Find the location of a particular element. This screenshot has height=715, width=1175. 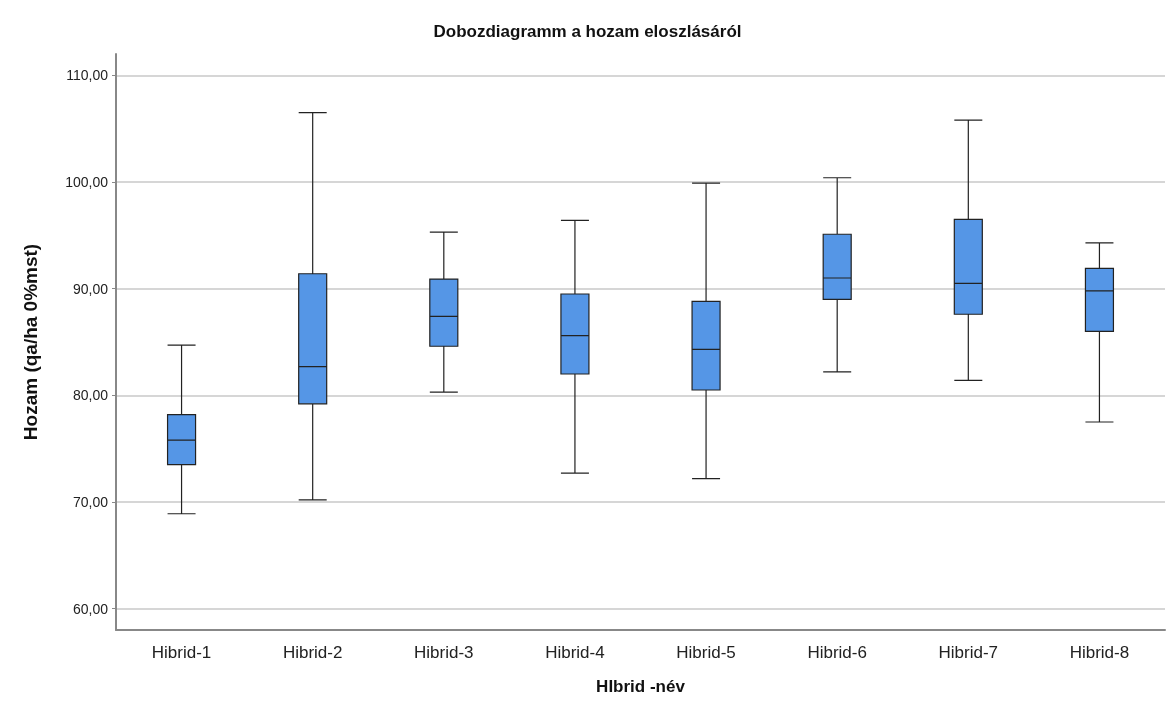

y-tick-label: 110,00 is located at coordinates (87, 75).